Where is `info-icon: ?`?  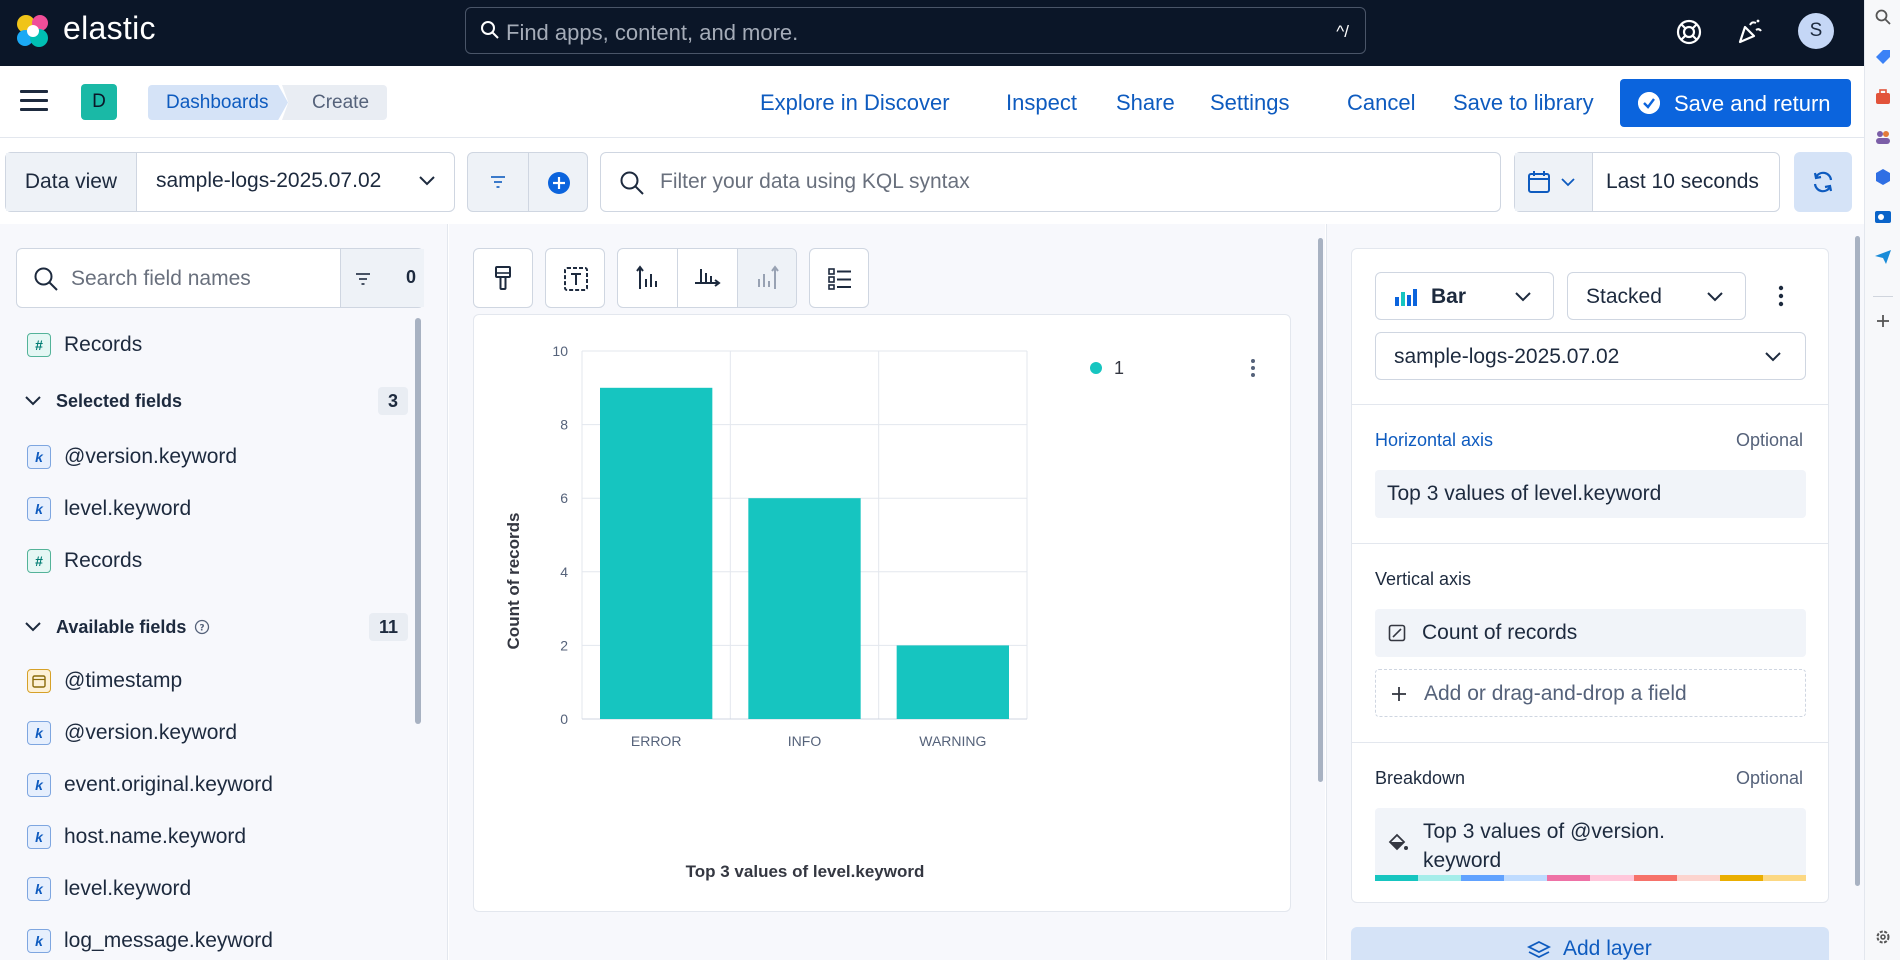
info-icon: ? is located at coordinates (202, 627).